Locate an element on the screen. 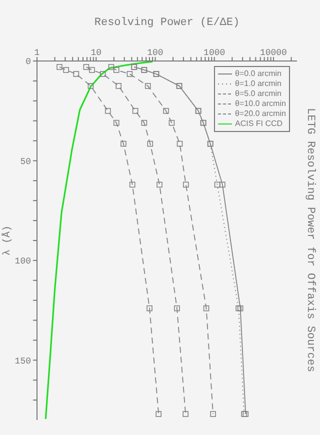 This screenshot has height=435, width=320. legend-label: ACIS FI CCD is located at coordinates (259, 124).